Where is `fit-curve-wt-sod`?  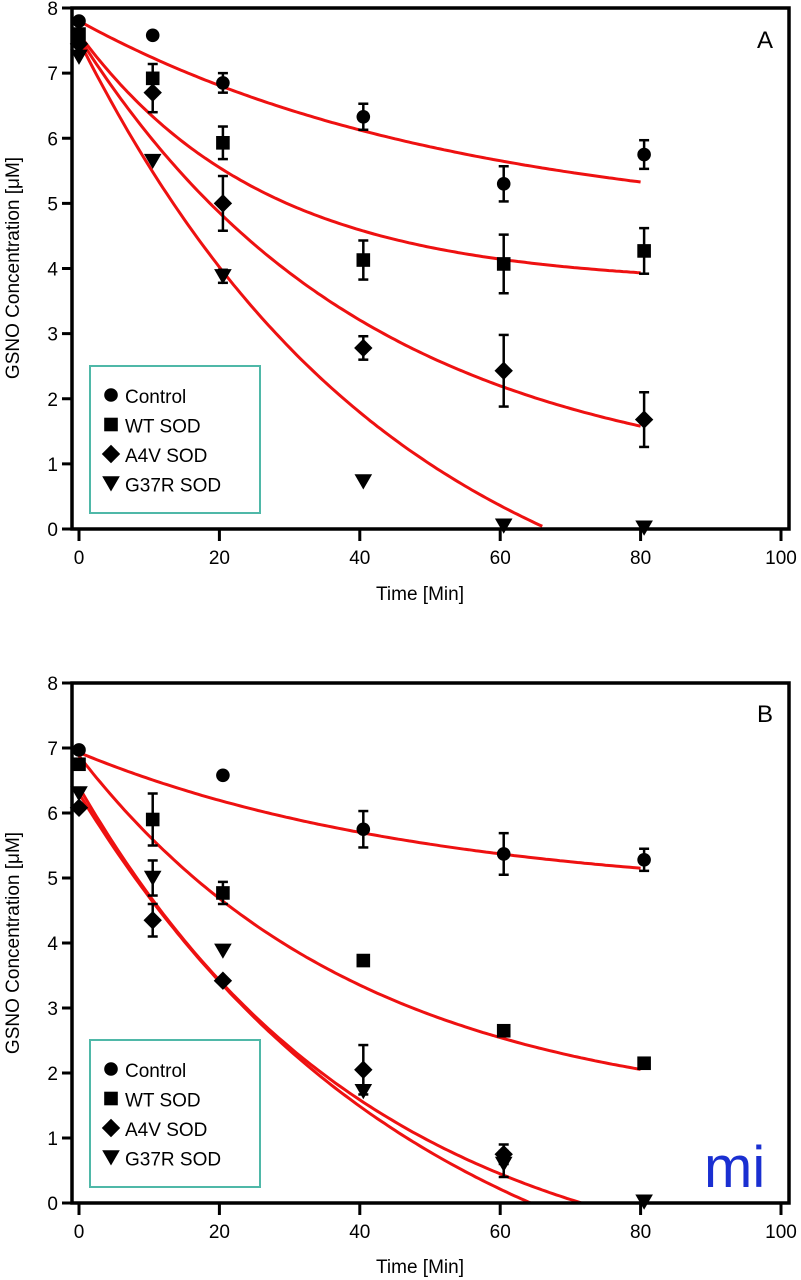 fit-curve-wt-sod is located at coordinates (359, 154).